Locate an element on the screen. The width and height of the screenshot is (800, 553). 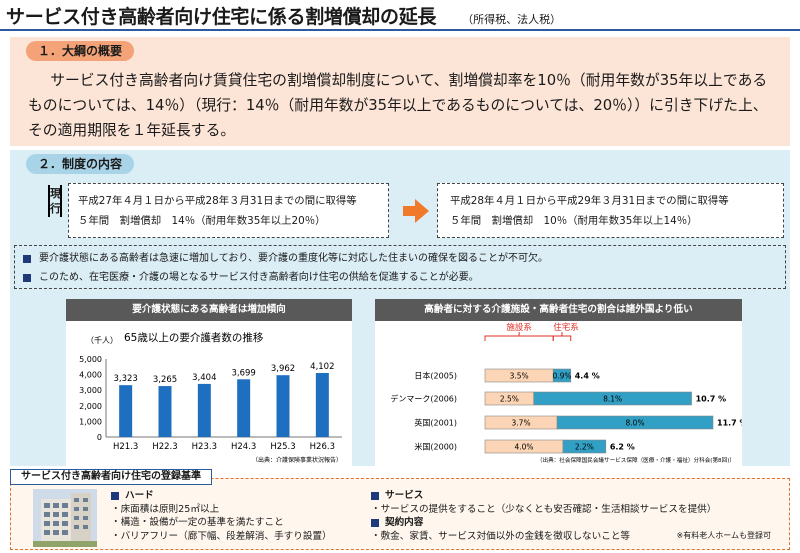
chart-source: （出典：社会保障国民会議サービス保障（医療・介護・福祉）分科会(第8回)） is located at coordinates (636, 460).